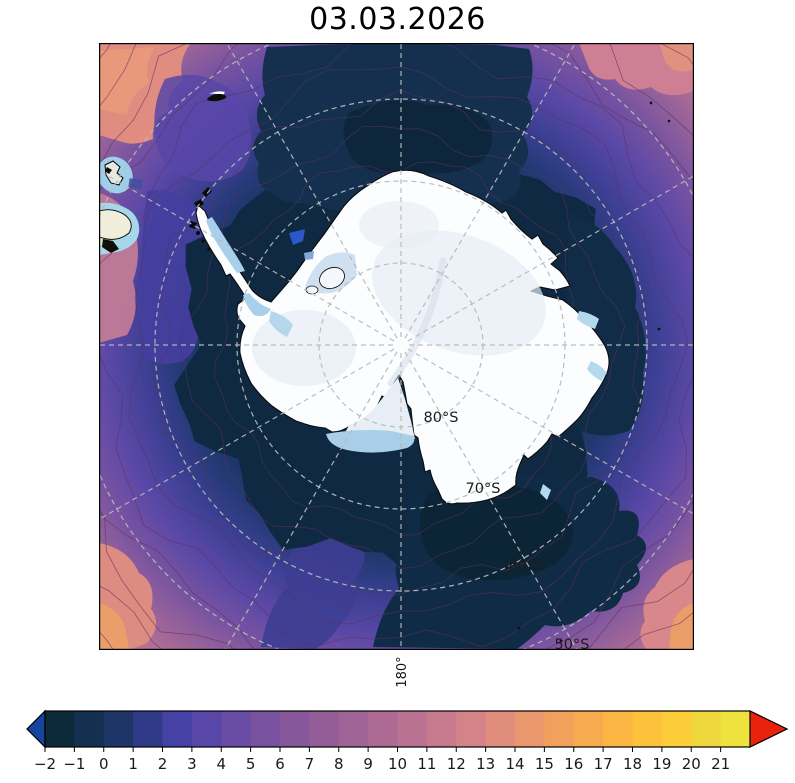  I want to click on colorbar-tick-label: 15, so click(544, 764).